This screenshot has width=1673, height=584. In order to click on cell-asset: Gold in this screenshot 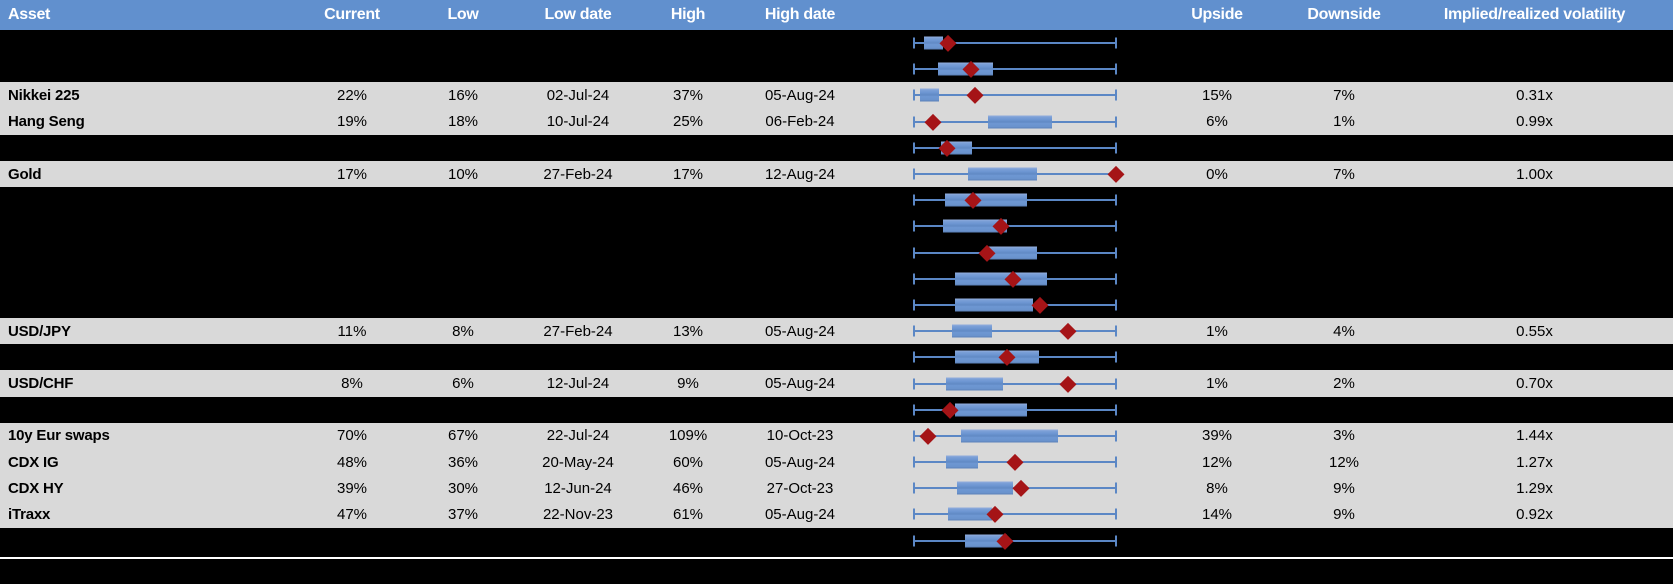, I will do `click(25, 174)`.